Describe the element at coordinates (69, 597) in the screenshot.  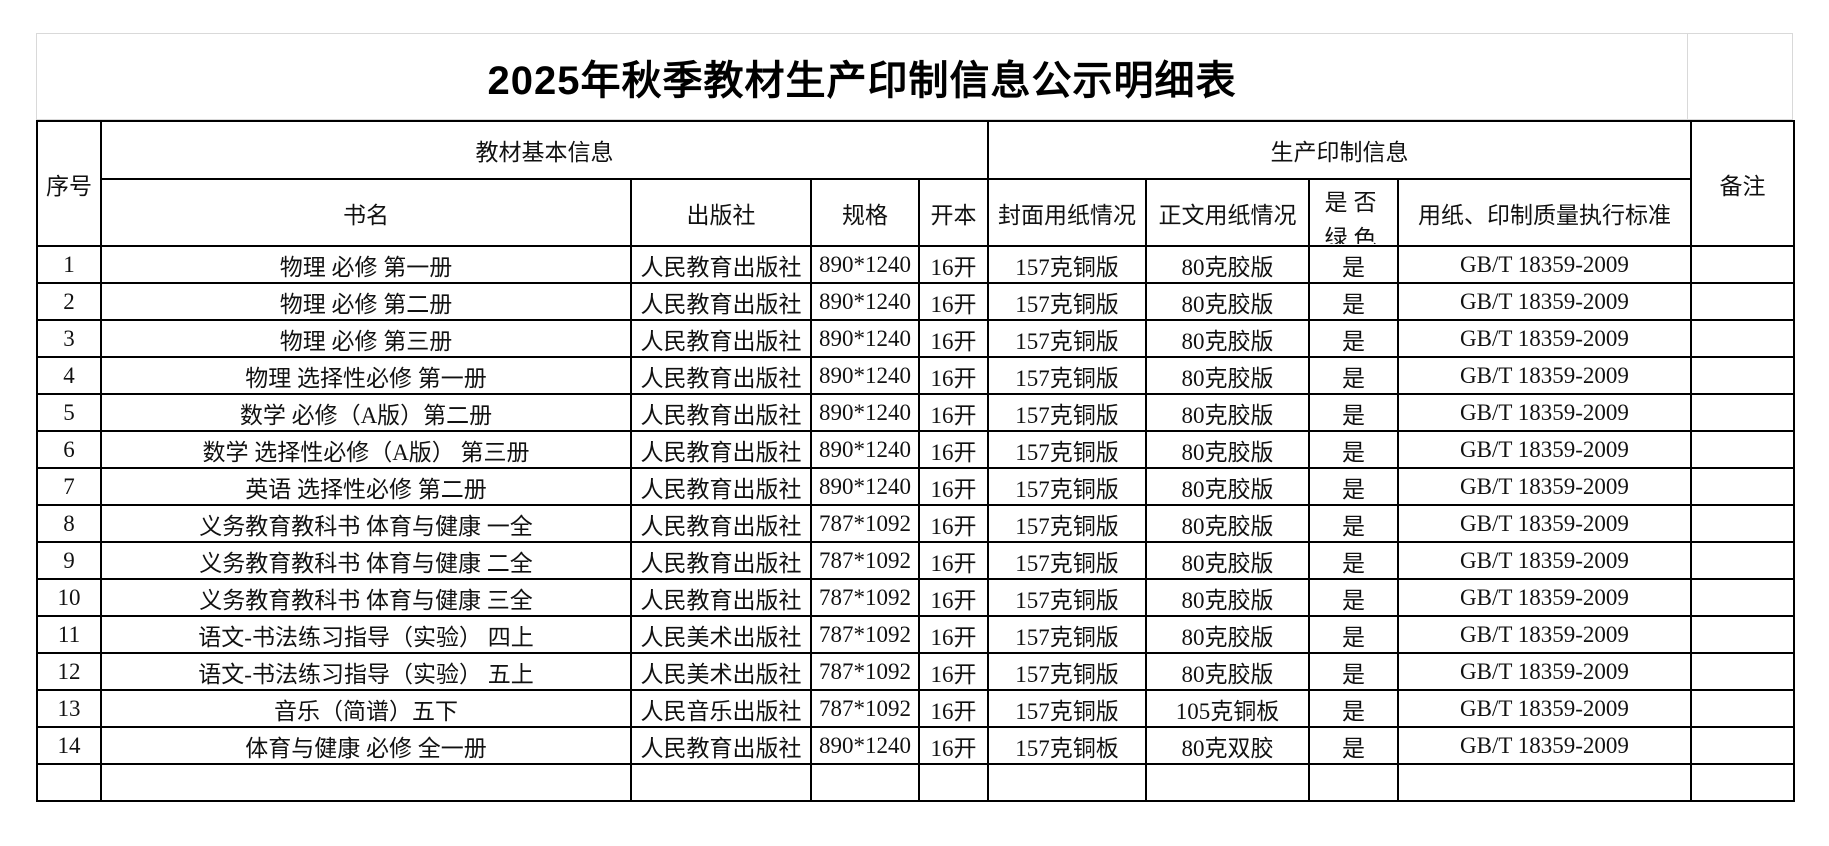
I see `cell-serial: 10` at that location.